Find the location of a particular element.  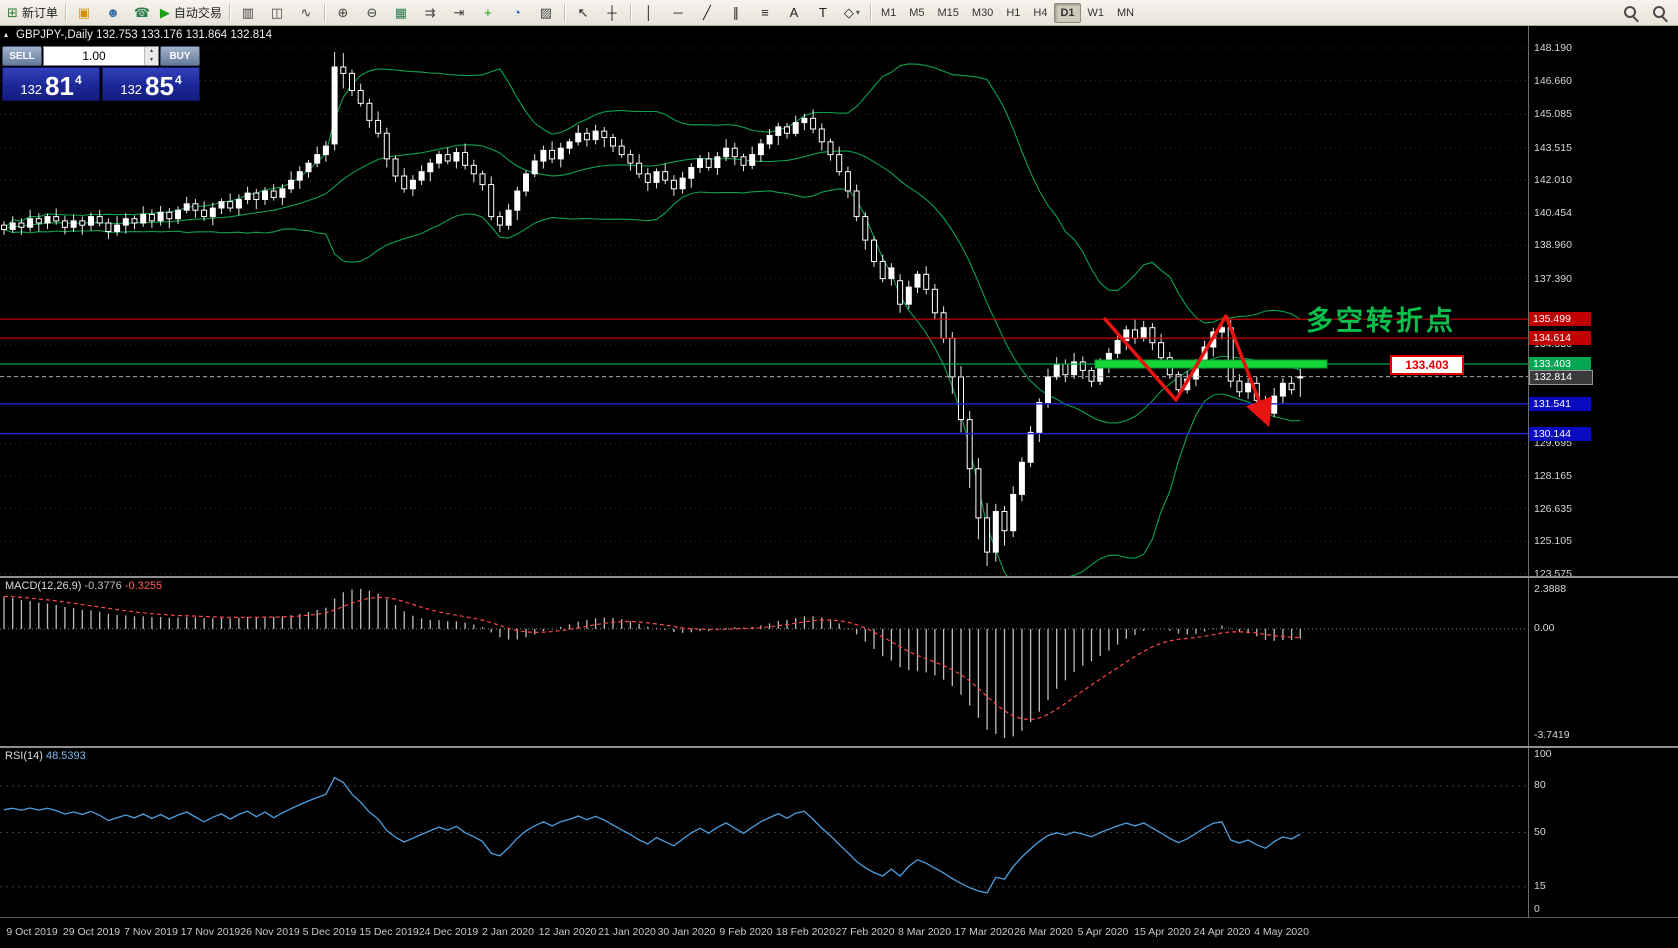

vertical-line-icon: │ is located at coordinates (648, 12).